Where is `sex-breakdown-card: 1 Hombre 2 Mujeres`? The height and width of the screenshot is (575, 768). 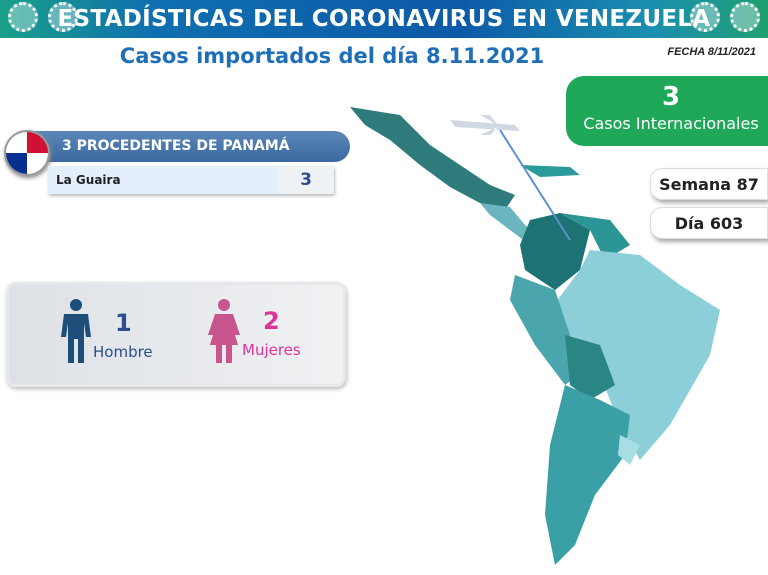 sex-breakdown-card: 1 Hombre 2 Mujeres is located at coordinates (176, 334).